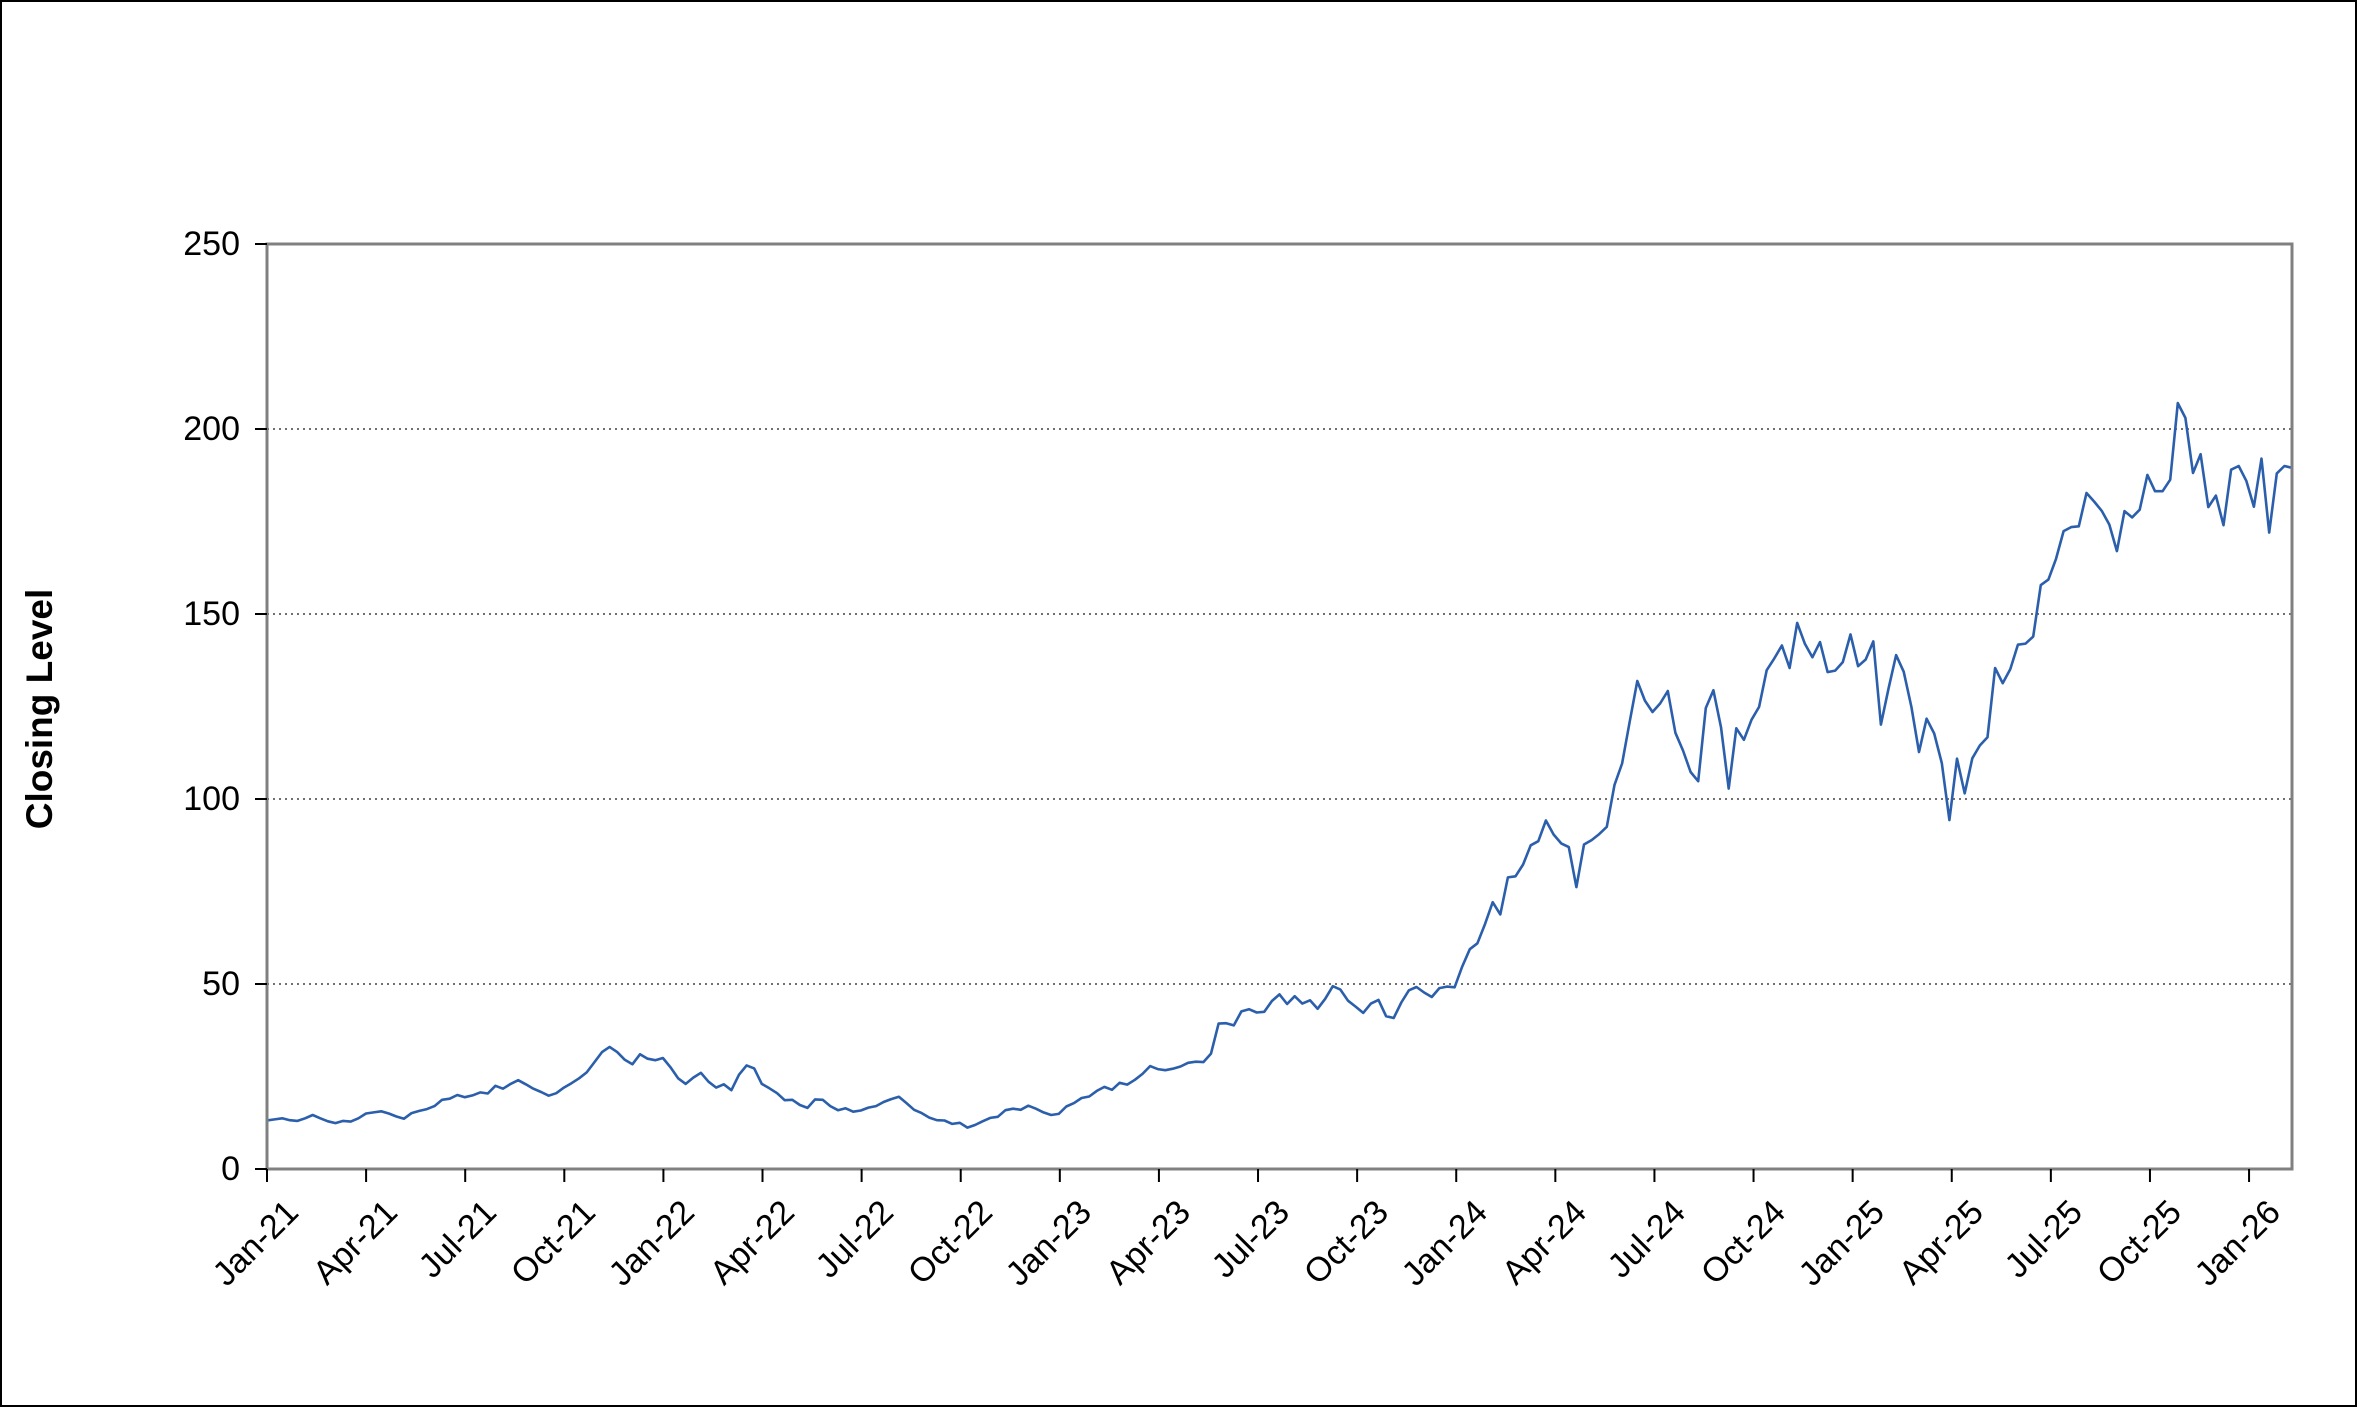  Describe the element at coordinates (211, 244) in the screenshot. I see `y-tick-label-250: 250` at that location.